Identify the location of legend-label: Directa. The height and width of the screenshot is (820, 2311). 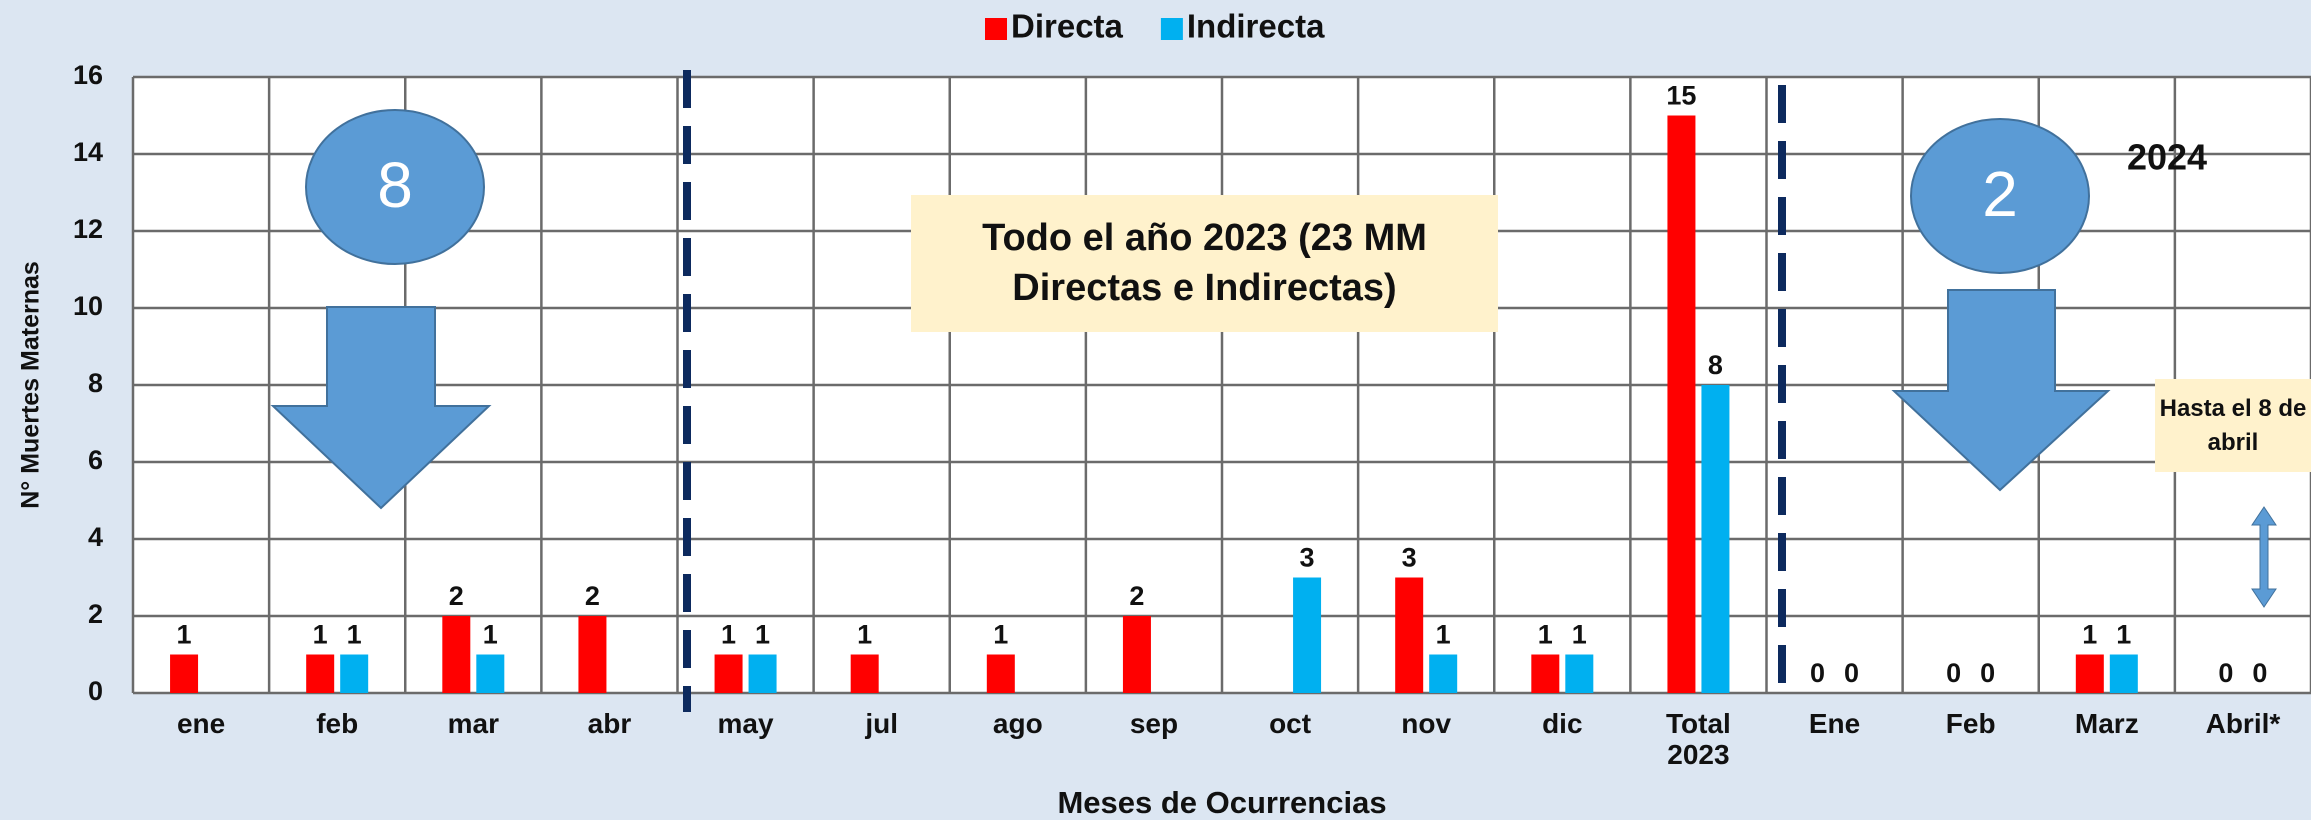
(1067, 26).